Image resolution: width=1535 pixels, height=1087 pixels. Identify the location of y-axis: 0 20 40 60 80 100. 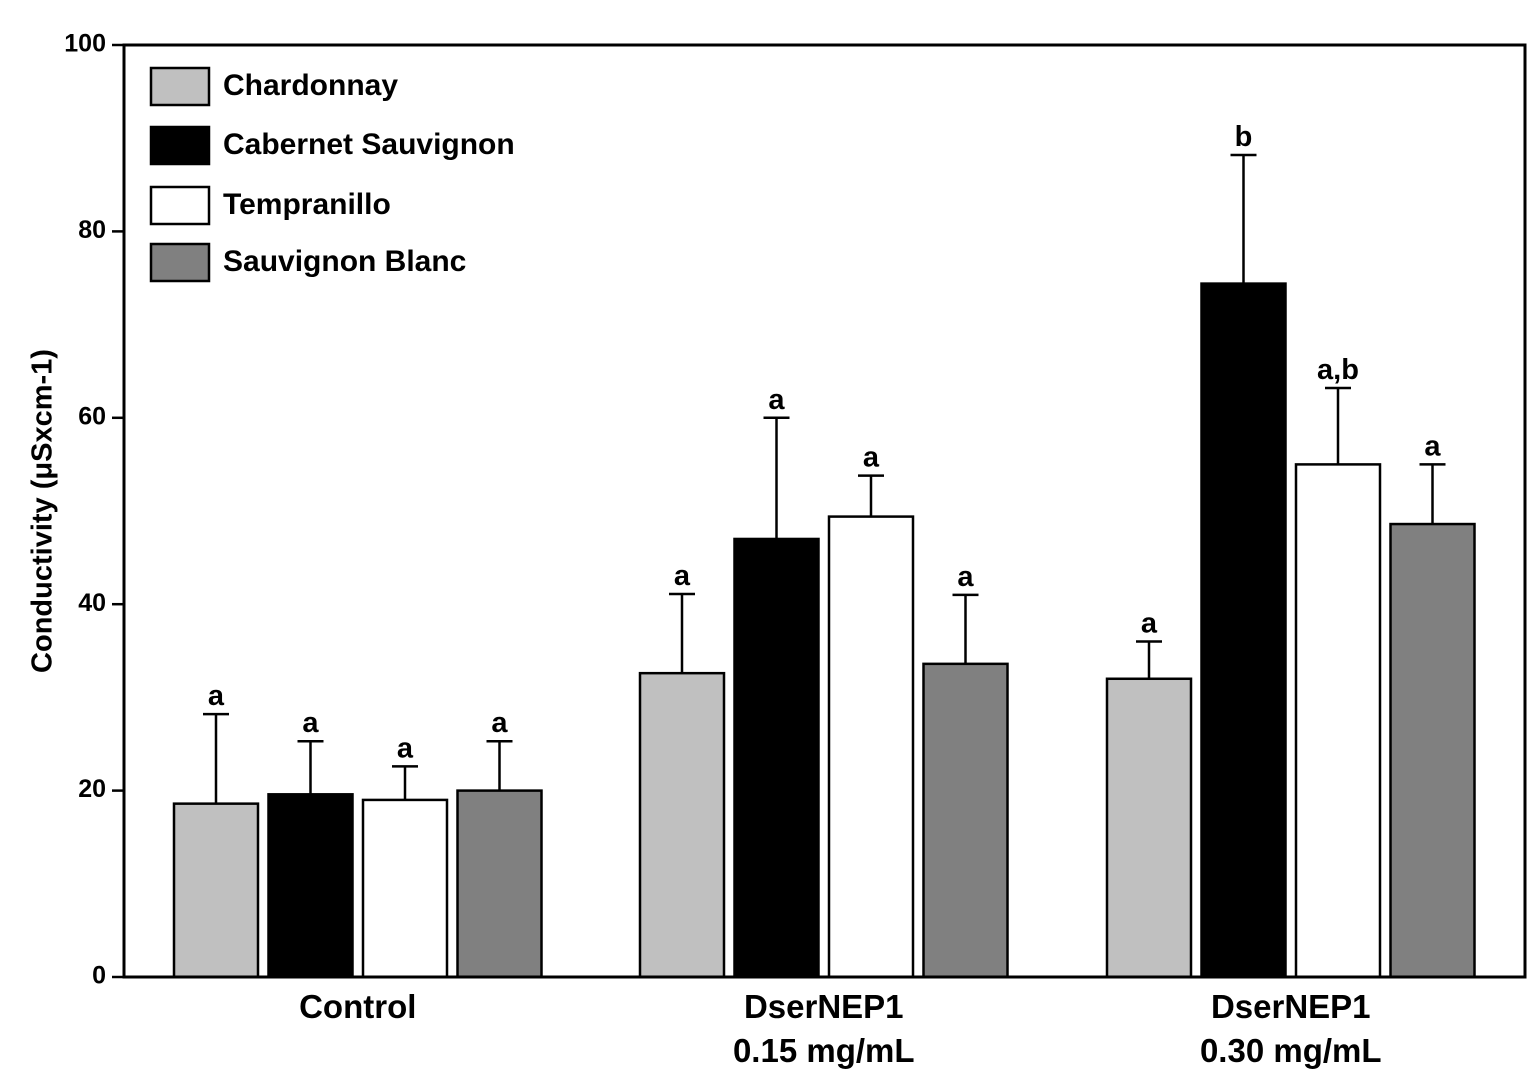
(94, 510).